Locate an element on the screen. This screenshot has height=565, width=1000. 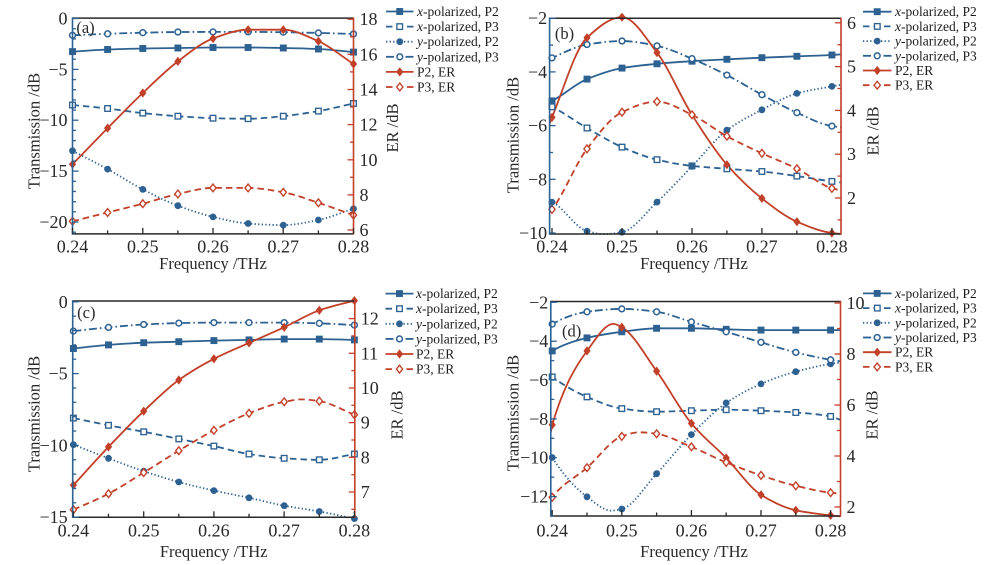
svg-text: 5 is located at coordinates (851, 67).